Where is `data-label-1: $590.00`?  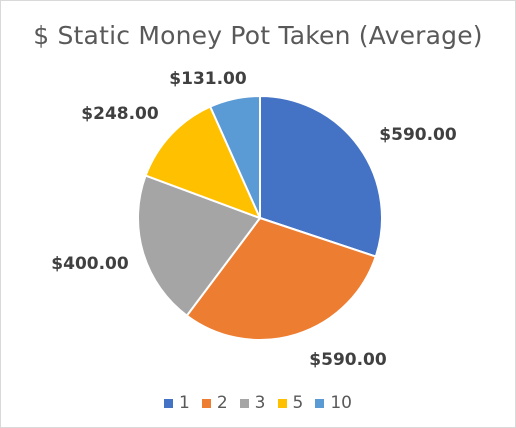
data-label-1: $590.00 is located at coordinates (418, 135).